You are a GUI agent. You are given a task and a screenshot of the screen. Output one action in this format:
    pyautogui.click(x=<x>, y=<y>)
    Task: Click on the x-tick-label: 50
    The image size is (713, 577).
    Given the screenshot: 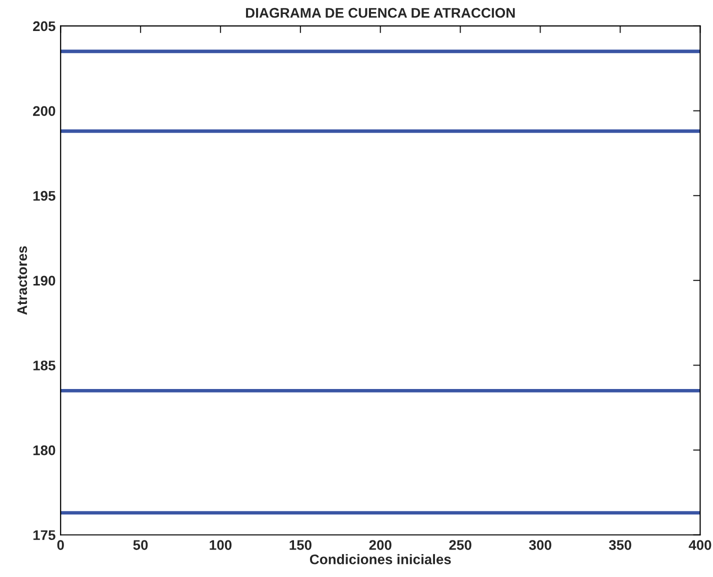 What is the action you would take?
    pyautogui.click(x=140, y=545)
    